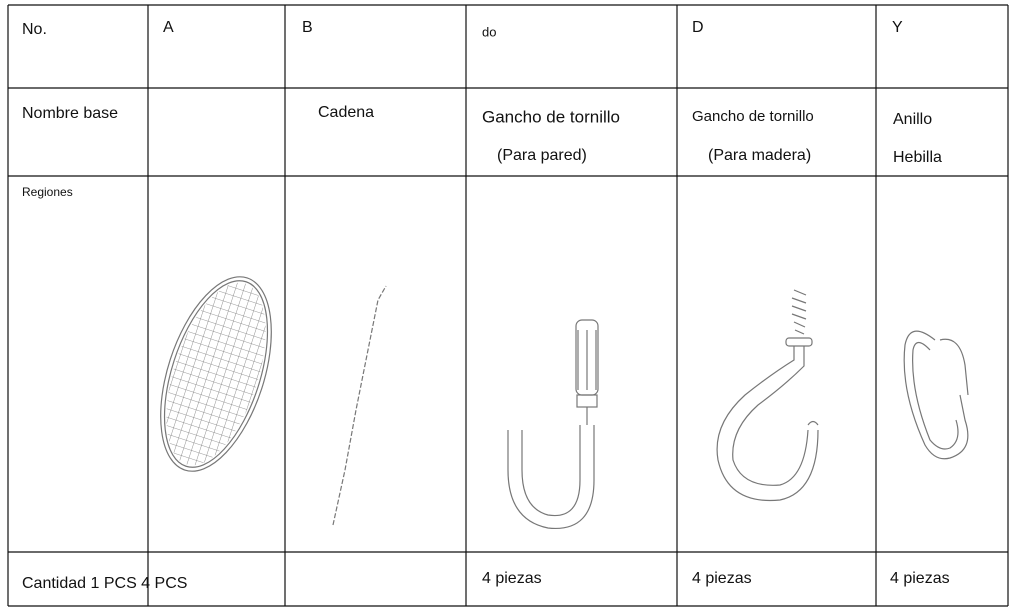 This screenshot has width=1015, height=608. Describe the element at coordinates (307, 27) in the screenshot. I see `cell-text: B` at that location.